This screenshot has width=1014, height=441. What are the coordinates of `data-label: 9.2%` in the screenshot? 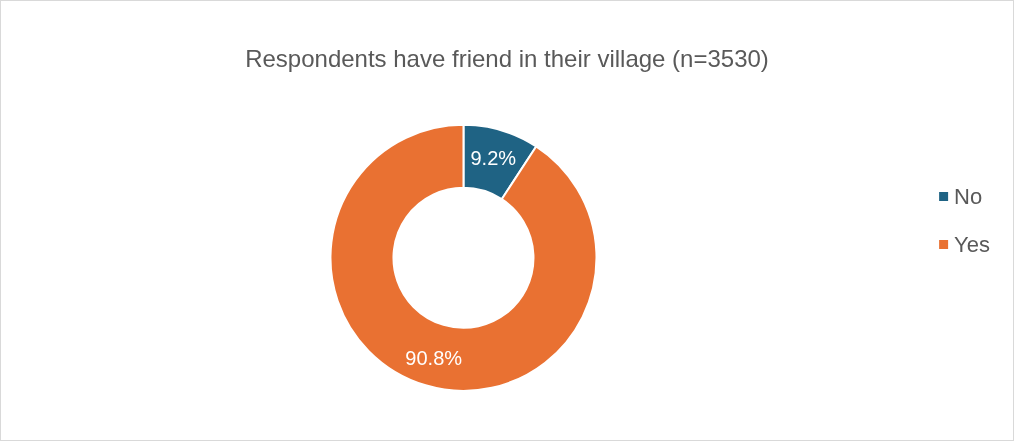 It's located at (493, 157).